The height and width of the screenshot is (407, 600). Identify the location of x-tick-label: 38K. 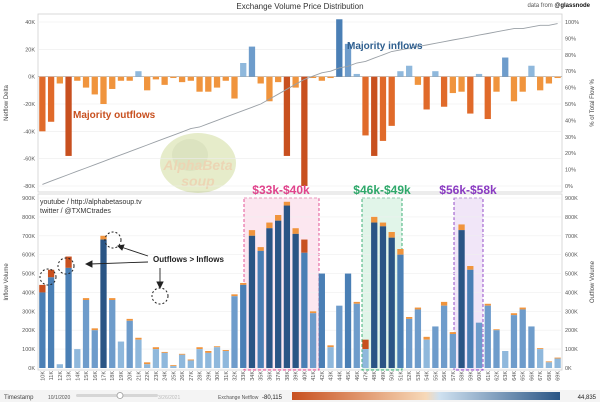
(288, 376).